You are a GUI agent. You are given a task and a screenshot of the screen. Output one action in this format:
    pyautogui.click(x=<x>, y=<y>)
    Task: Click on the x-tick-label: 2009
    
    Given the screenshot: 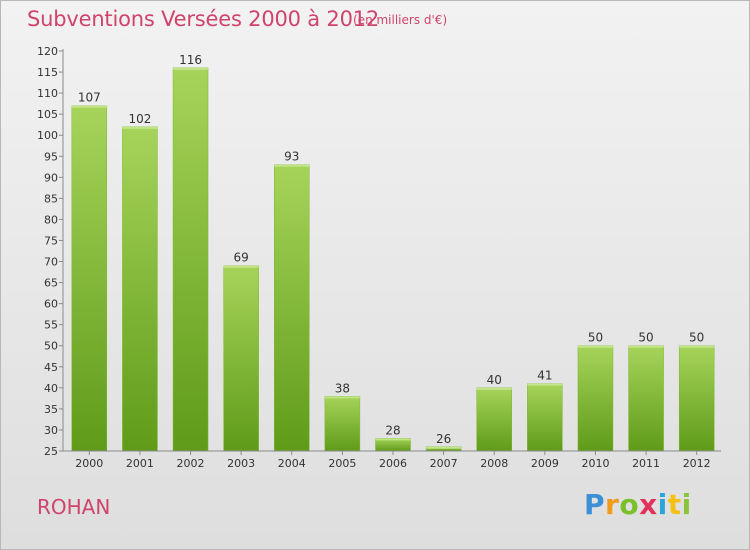 What is the action you would take?
    pyautogui.click(x=545, y=463)
    